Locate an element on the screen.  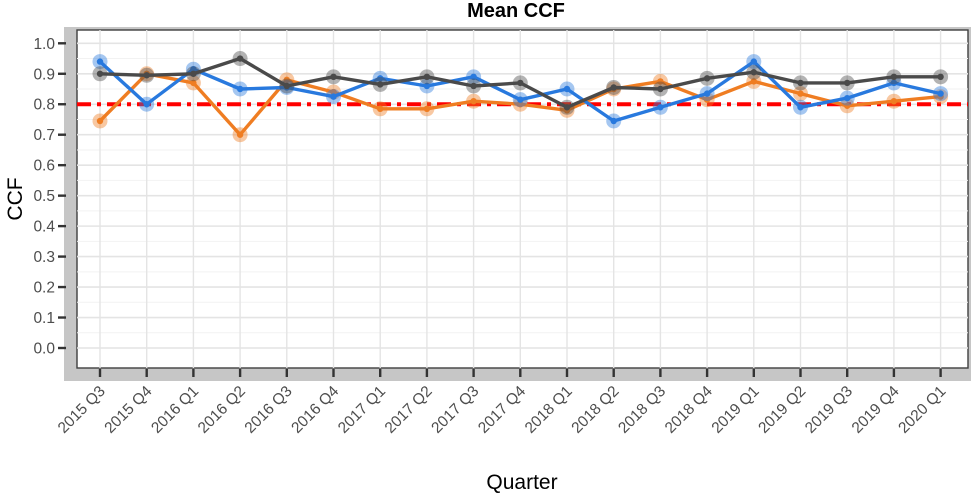
x-tick-label: 2018 Q4 is located at coordinates (689, 410).